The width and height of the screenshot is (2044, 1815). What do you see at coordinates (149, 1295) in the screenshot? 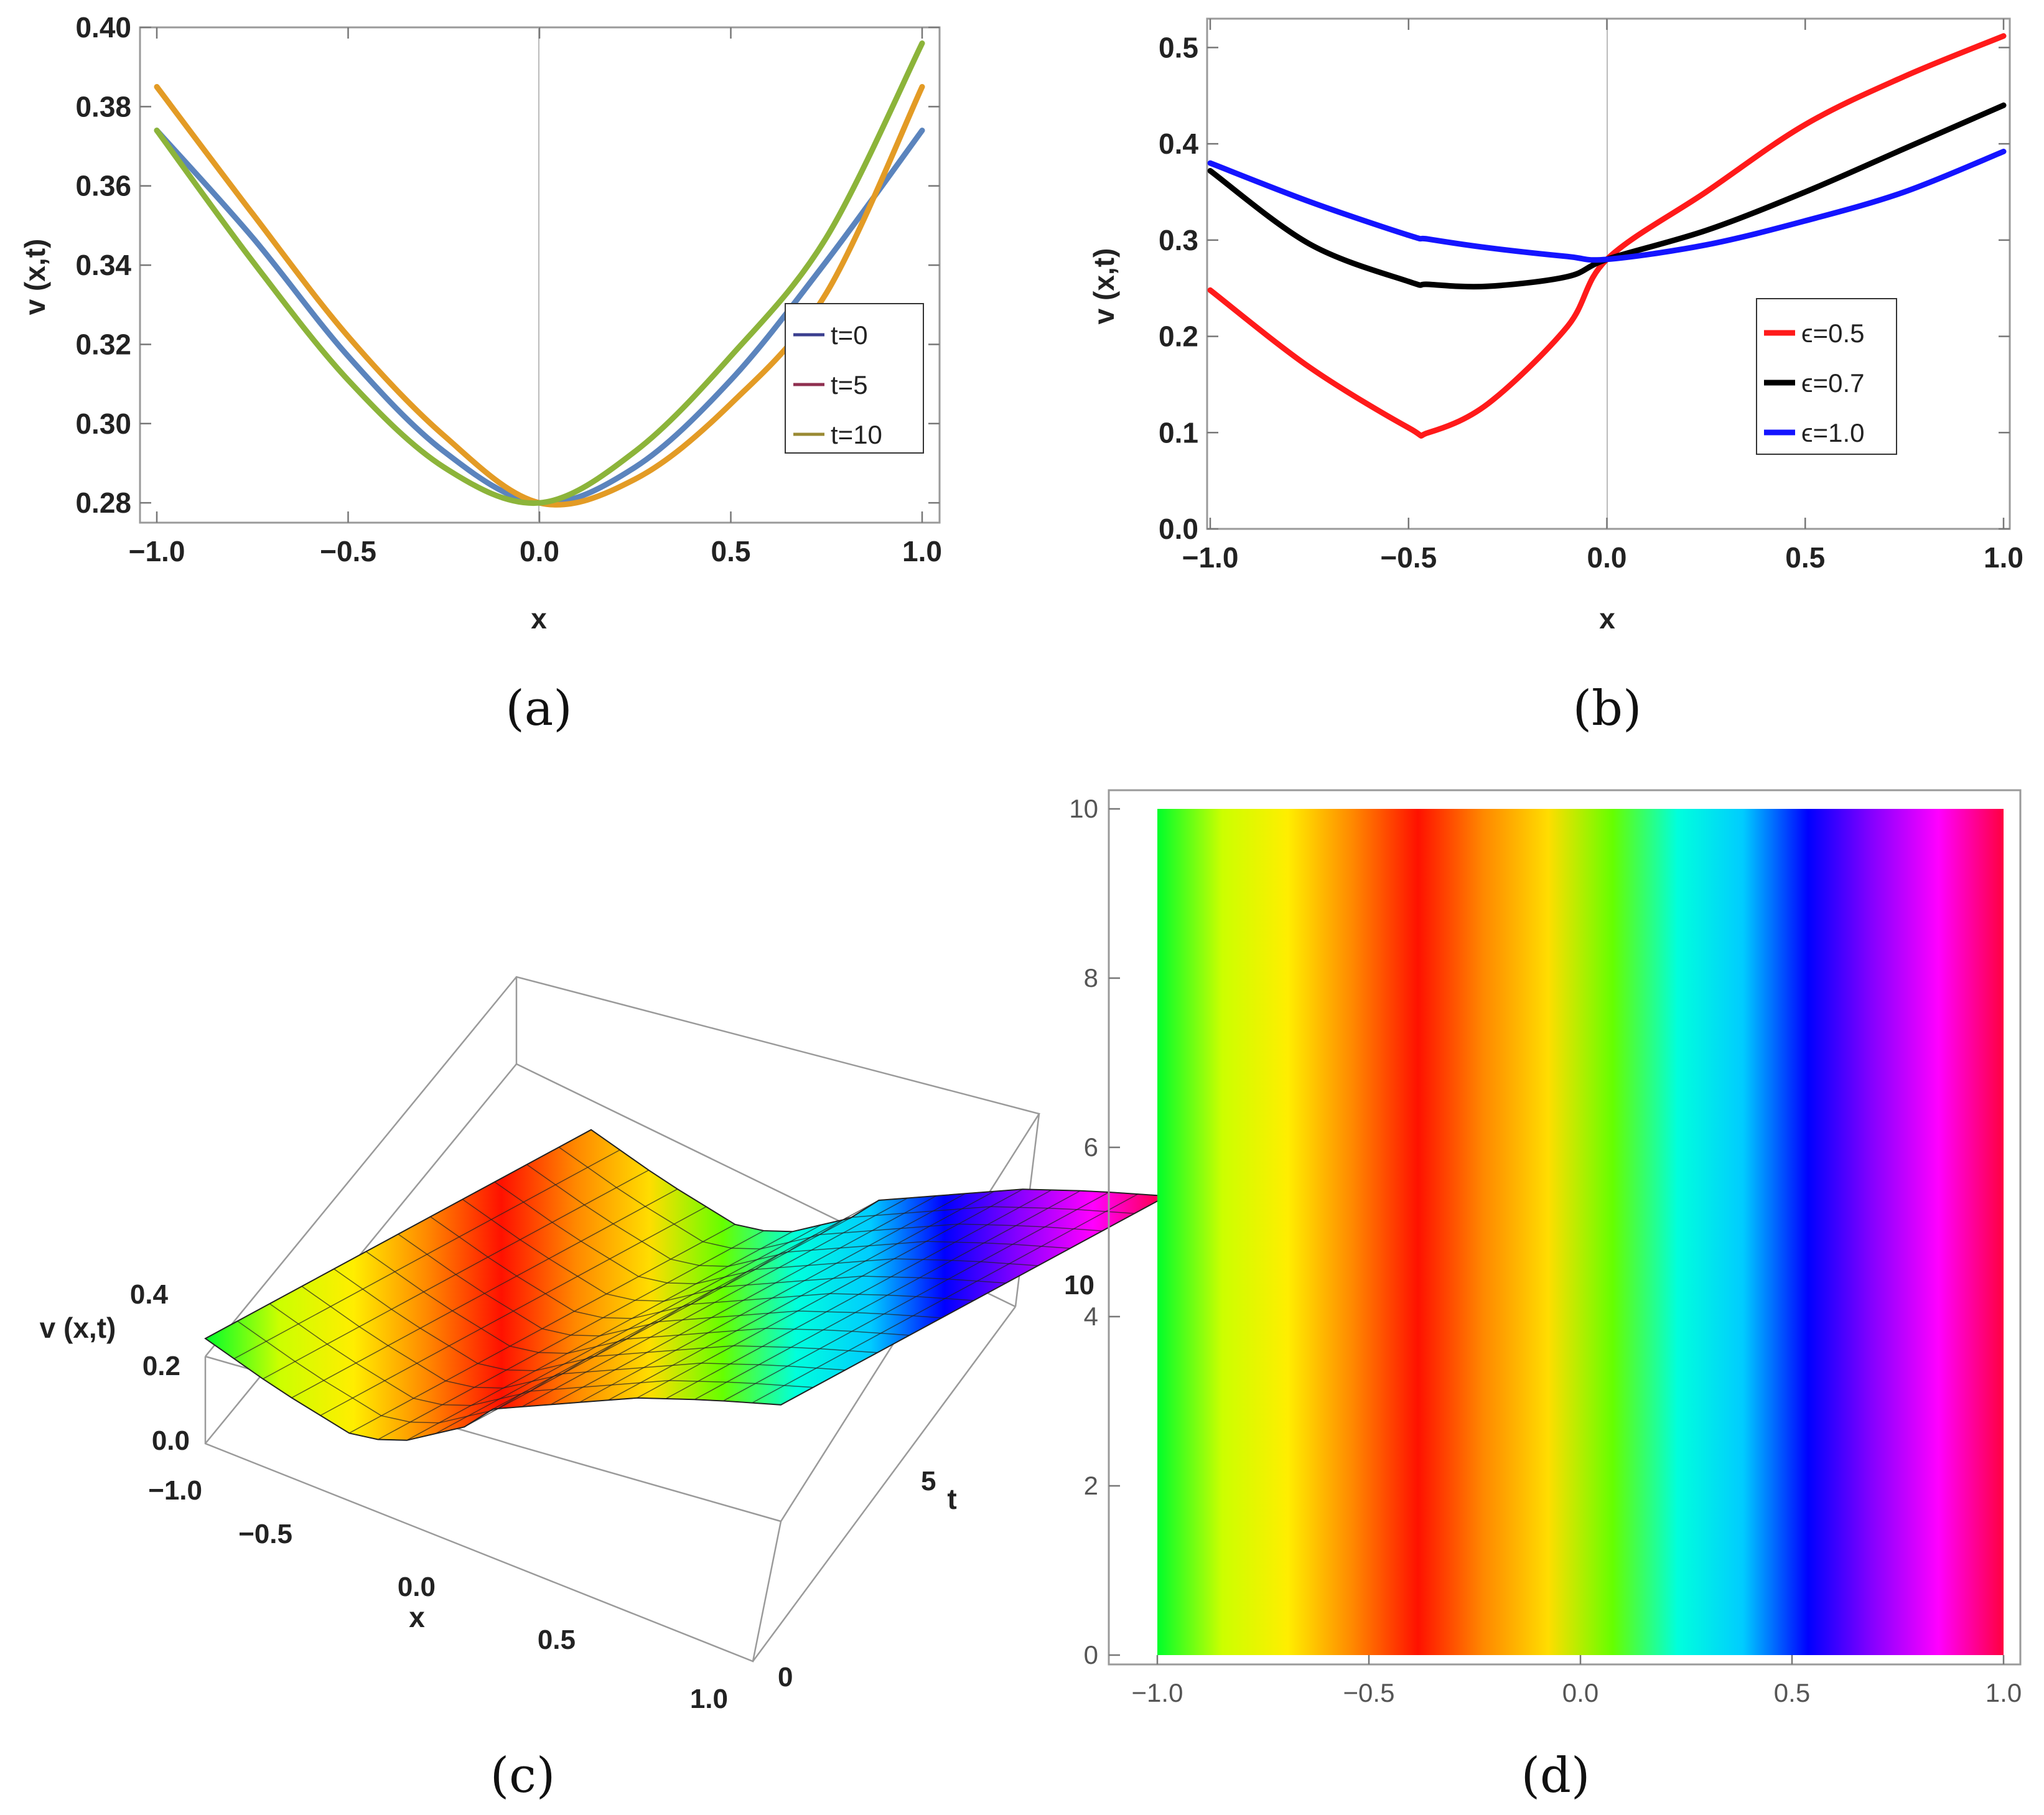
I see `z-tick-label: 0.4` at bounding box center [149, 1295].